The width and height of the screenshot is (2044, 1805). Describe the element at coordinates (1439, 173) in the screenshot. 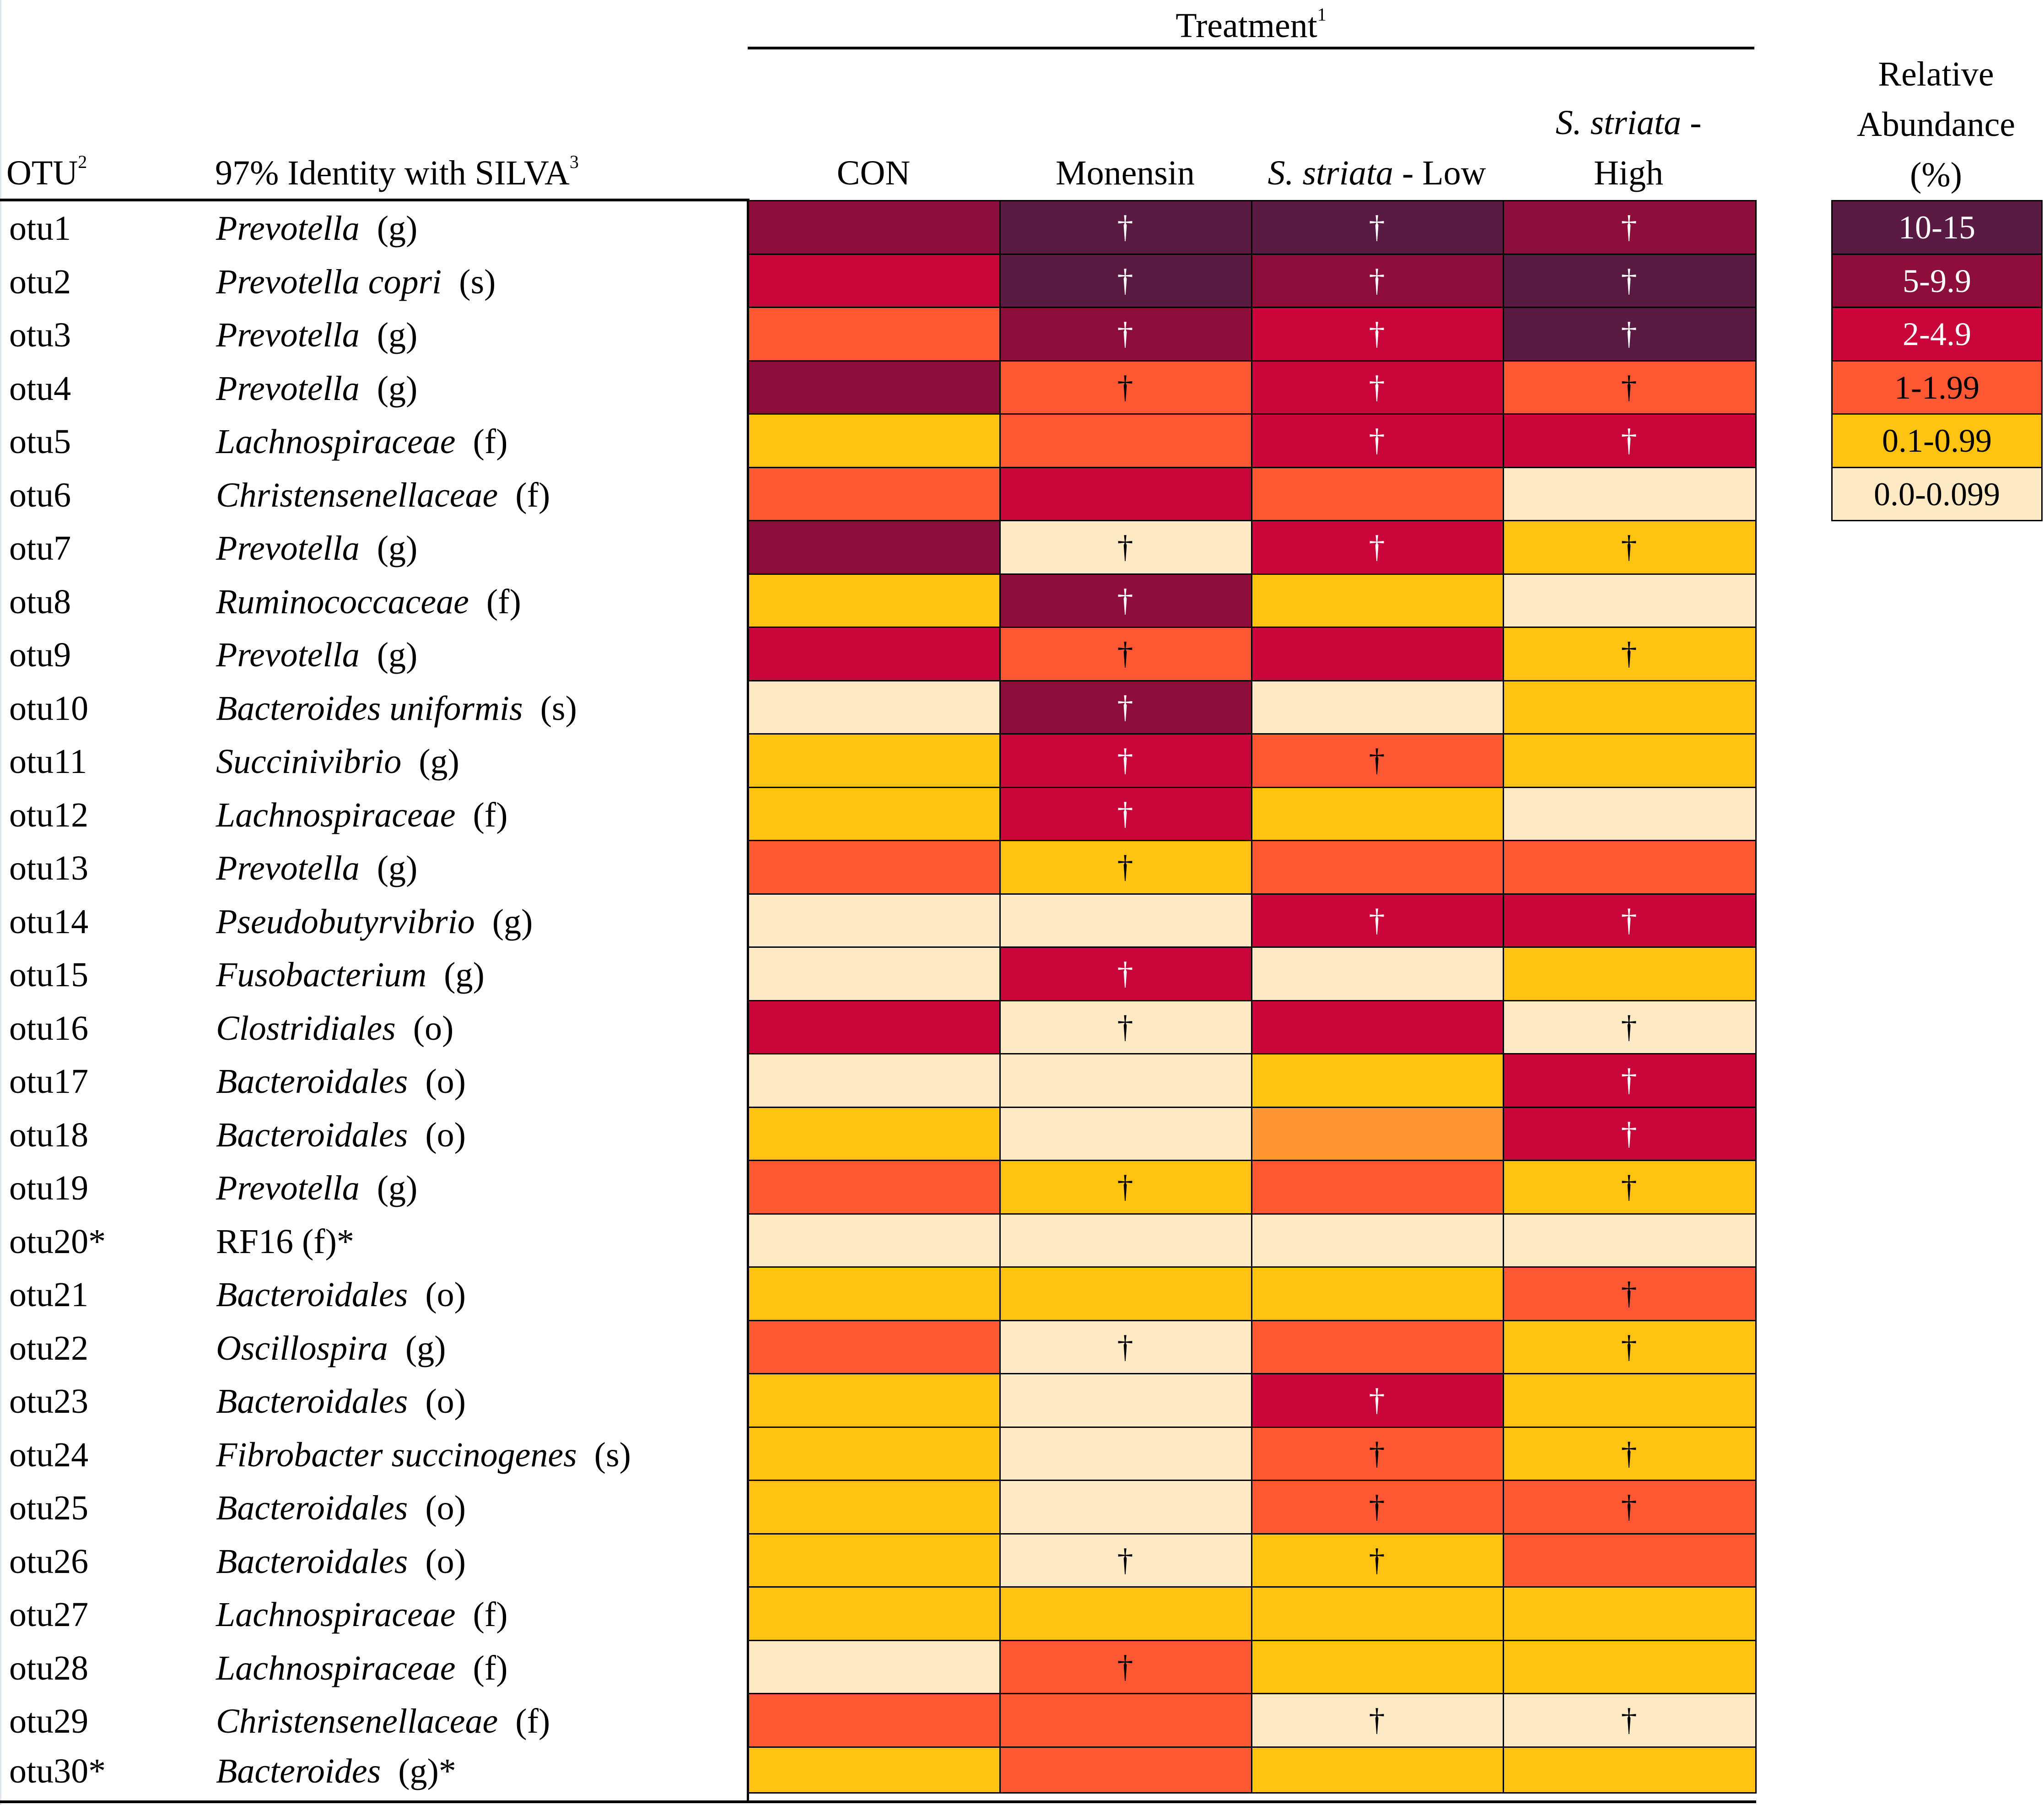

I see `column-header-rest: - Low` at that location.